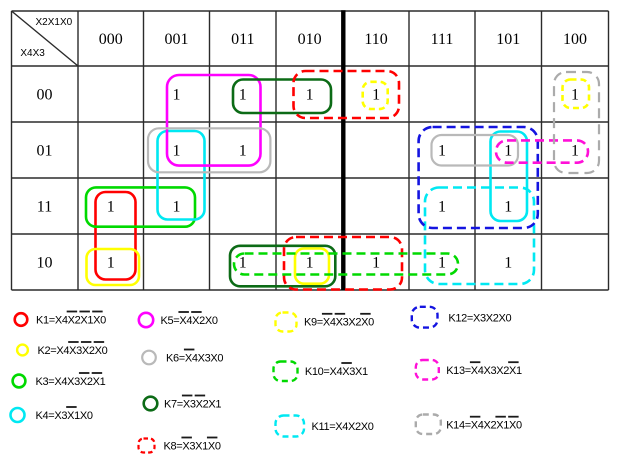 Image resolution: width=623 pixels, height=467 pixels. Describe the element at coordinates (64, 416) in the screenshot. I see `svg-text: K4=X3X1X0` at that location.